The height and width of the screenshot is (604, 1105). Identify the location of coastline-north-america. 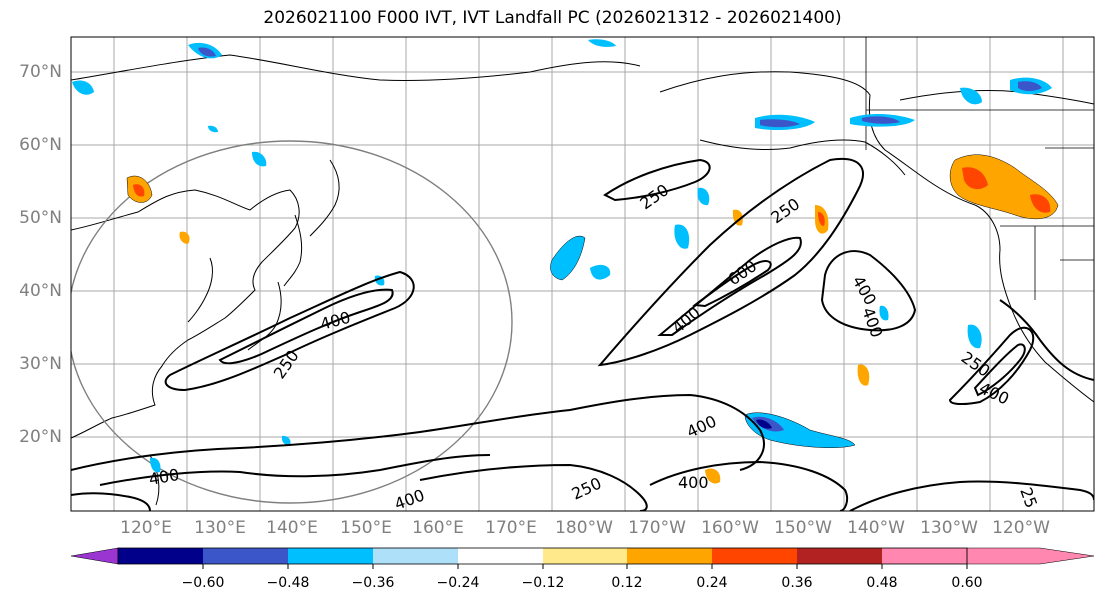
(1034, 303).